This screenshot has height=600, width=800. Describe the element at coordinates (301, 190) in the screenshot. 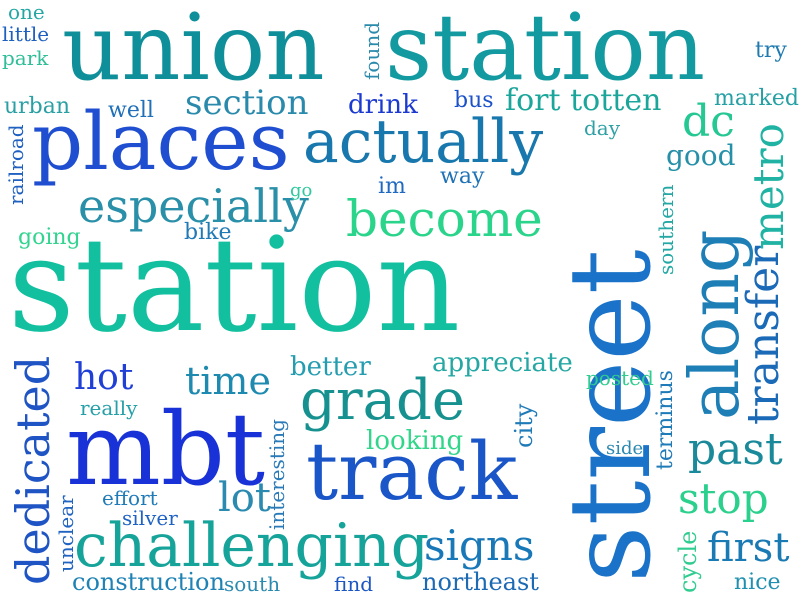

I see `word: go` at that location.